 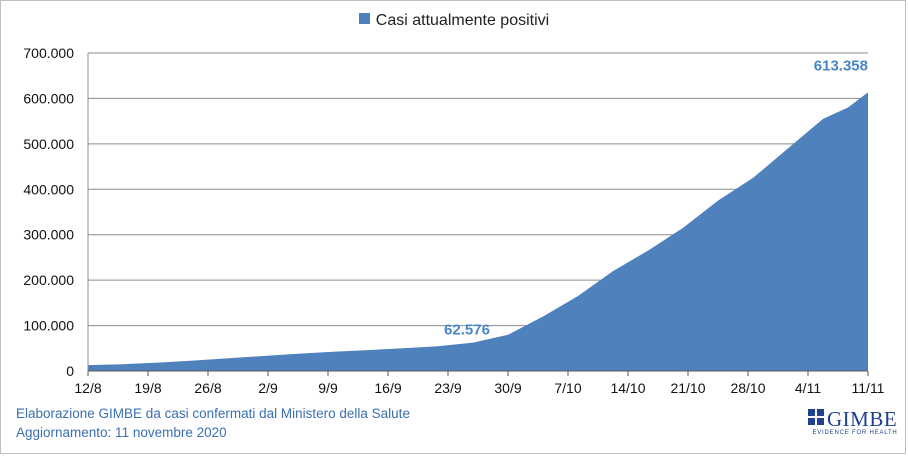 I want to click on y-tick-label: 600.000, so click(x=48, y=98).